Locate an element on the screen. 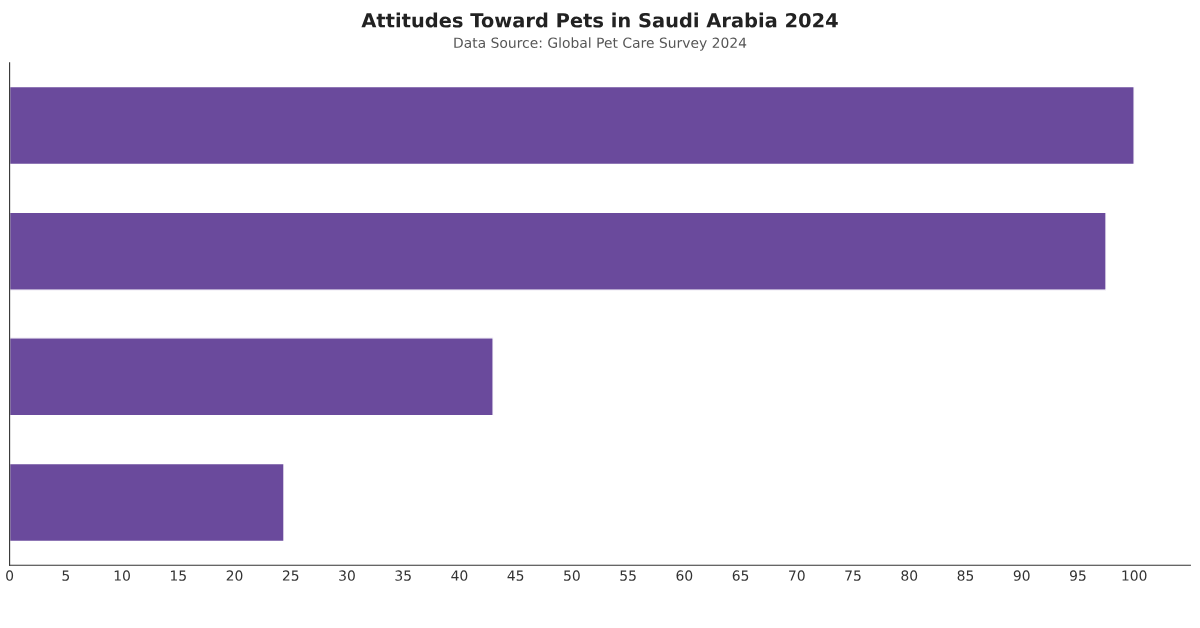 Image resolution: width=1200 pixels, height=628 pixels. x-tick-label: 100 is located at coordinates (1134, 575).